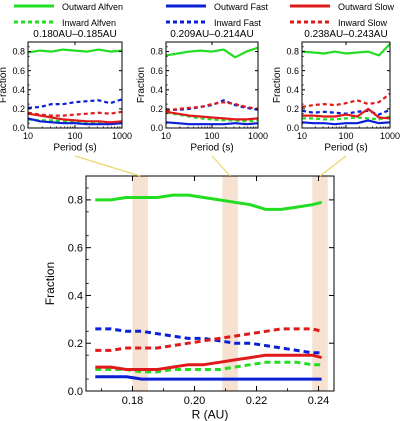 This screenshot has width=400, height=421. What do you see at coordinates (256, 401) in the screenshot?
I see `main-panel-xtick-label: 0.22` at bounding box center [256, 401].